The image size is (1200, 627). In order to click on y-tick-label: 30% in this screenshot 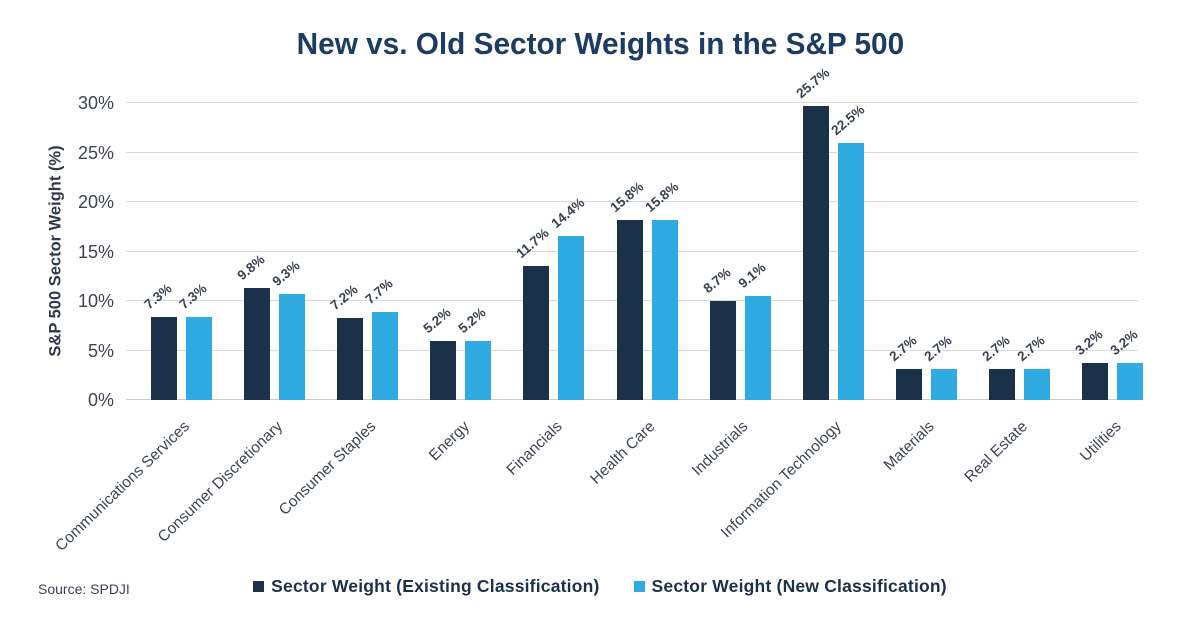, I will do `click(95, 103)`.